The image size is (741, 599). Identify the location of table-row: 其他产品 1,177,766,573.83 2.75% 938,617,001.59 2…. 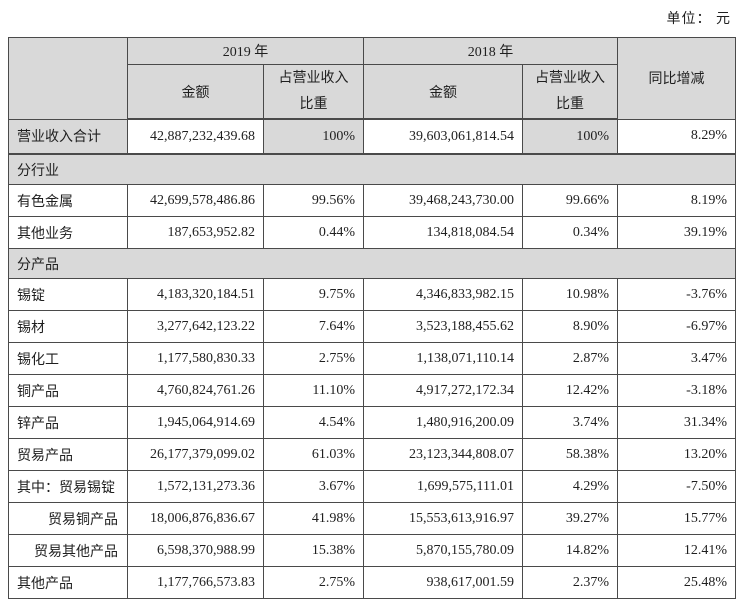
(372, 582).